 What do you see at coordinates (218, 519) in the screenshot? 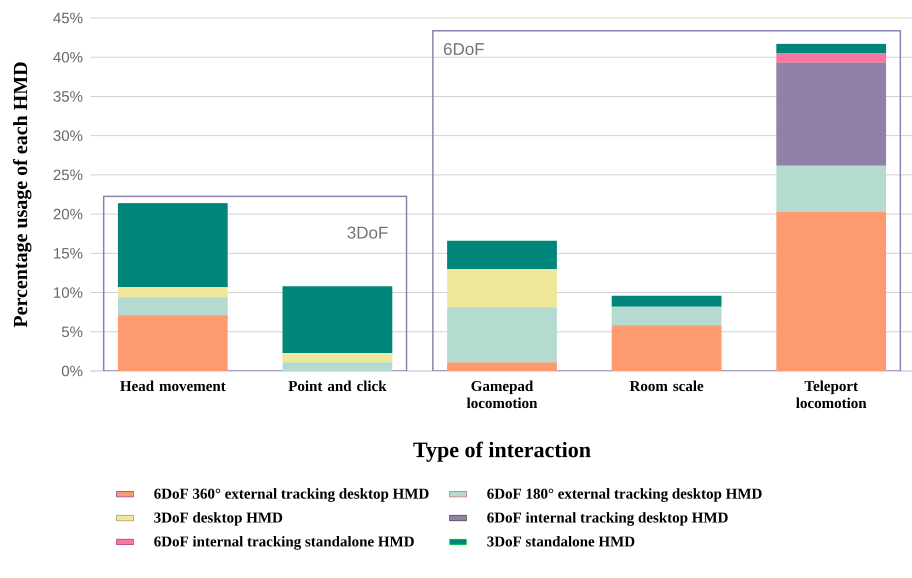
I see `legend-label: 3DoF desktop HMD` at bounding box center [218, 519].